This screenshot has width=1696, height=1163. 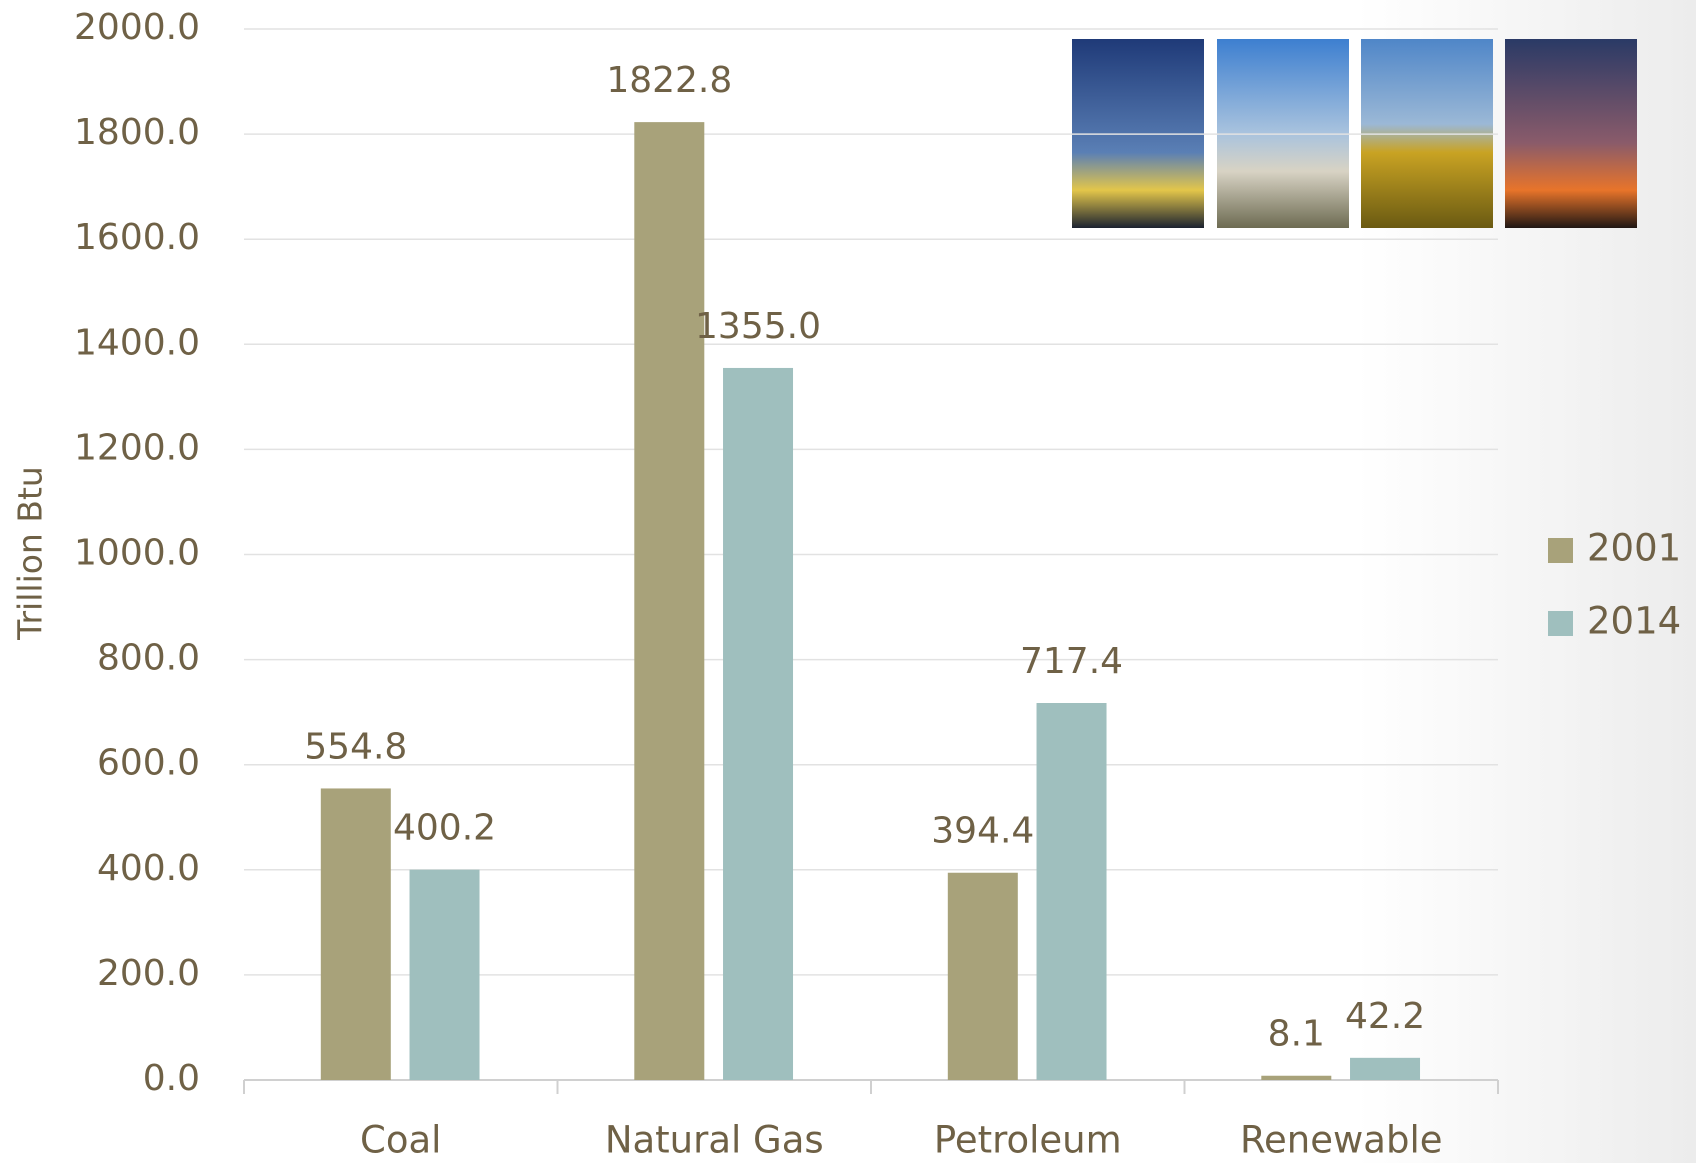 I want to click on value-label: 717.4, so click(x=1071, y=661).